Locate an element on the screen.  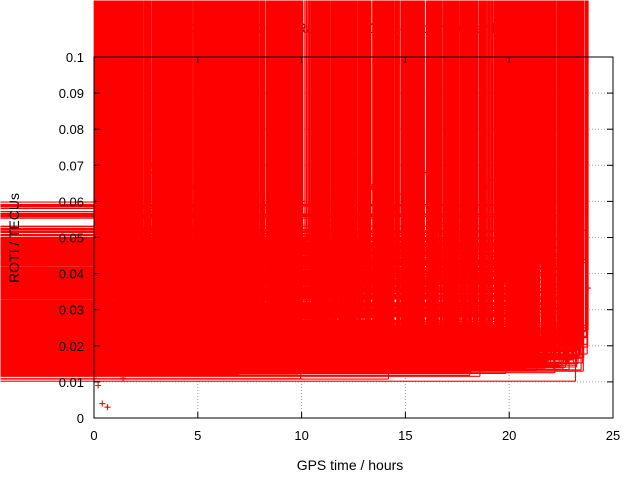
y-tick-label: 0.1 is located at coordinates (75, 57).